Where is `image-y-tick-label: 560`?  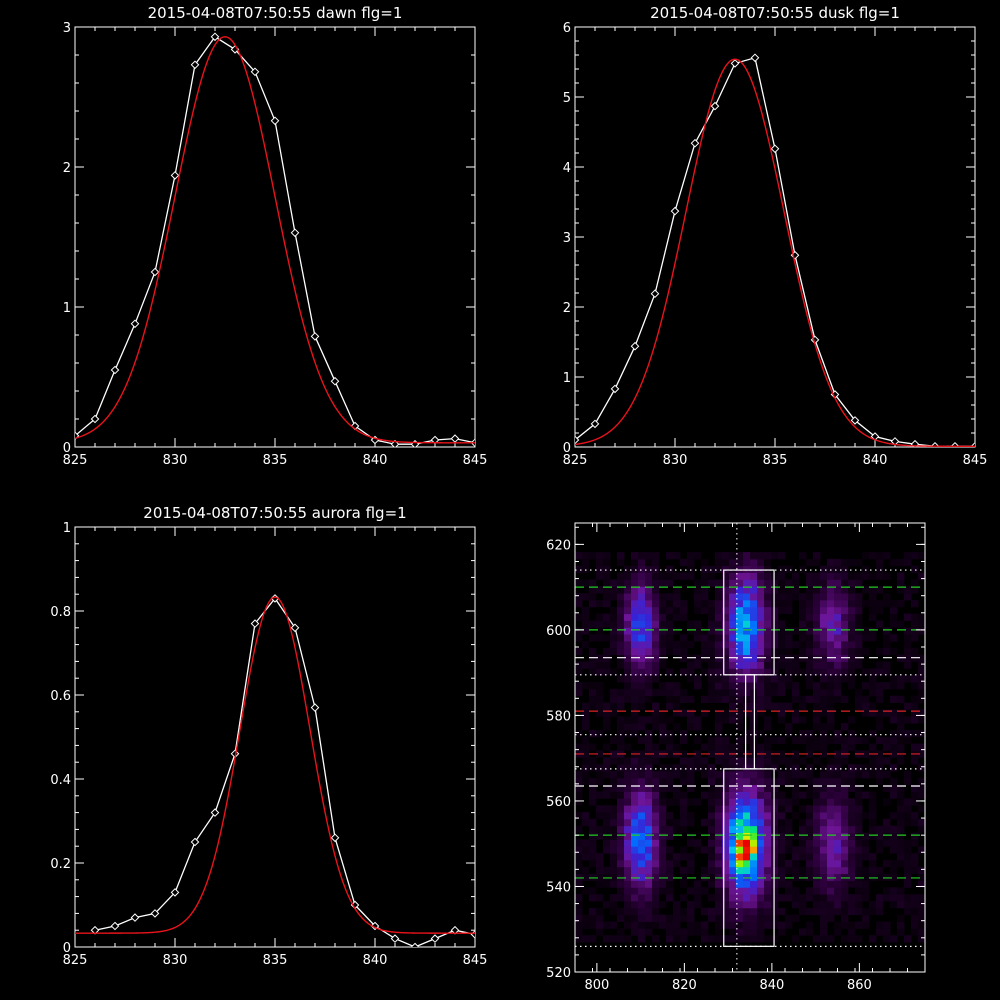
image-y-tick-label: 560 is located at coordinates (558, 802).